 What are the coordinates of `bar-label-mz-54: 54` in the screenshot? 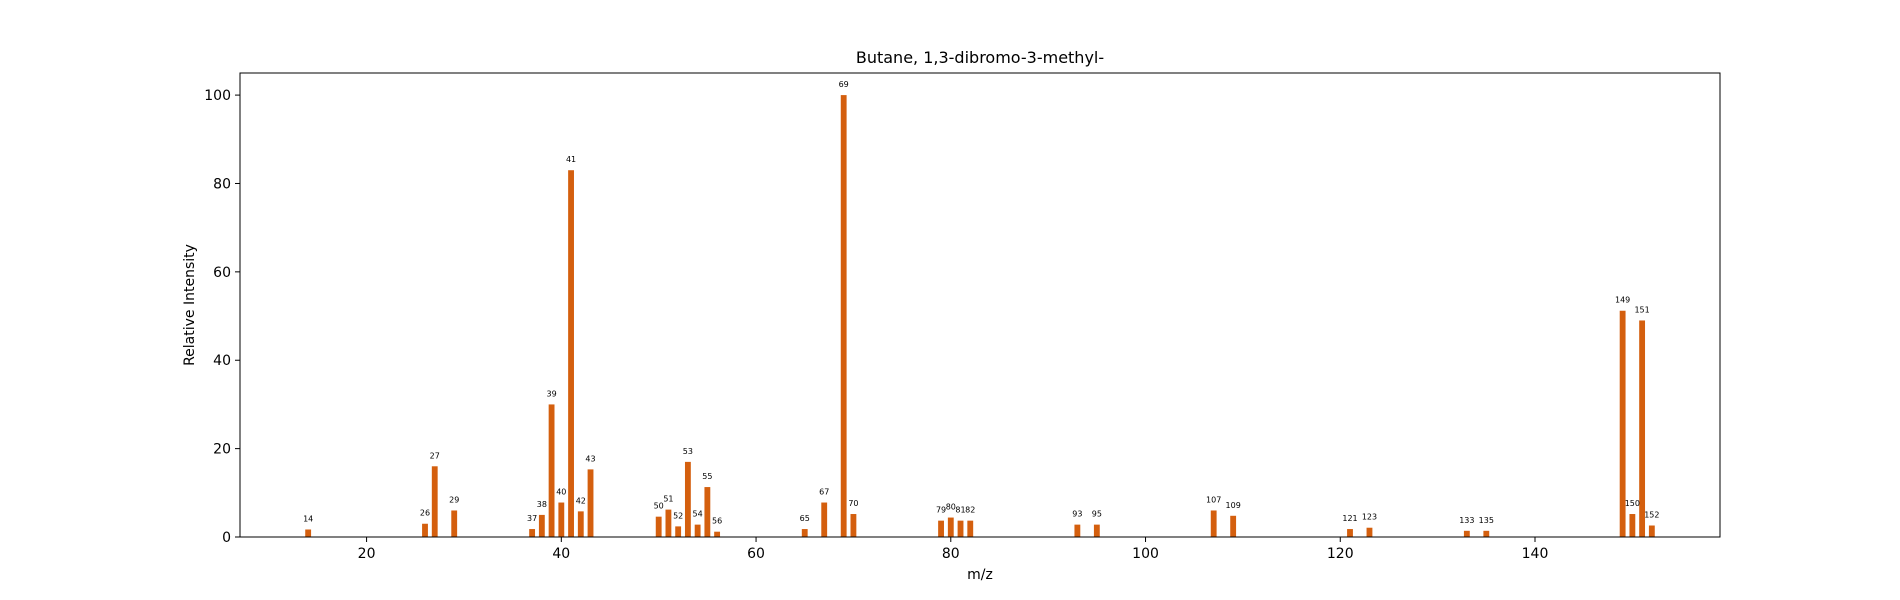 It's located at (698, 514).